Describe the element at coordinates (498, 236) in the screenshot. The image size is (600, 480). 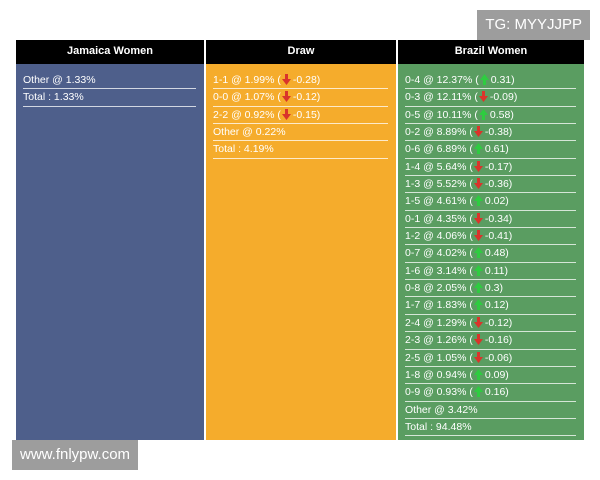
I see `odds-change: -0.41)` at that location.